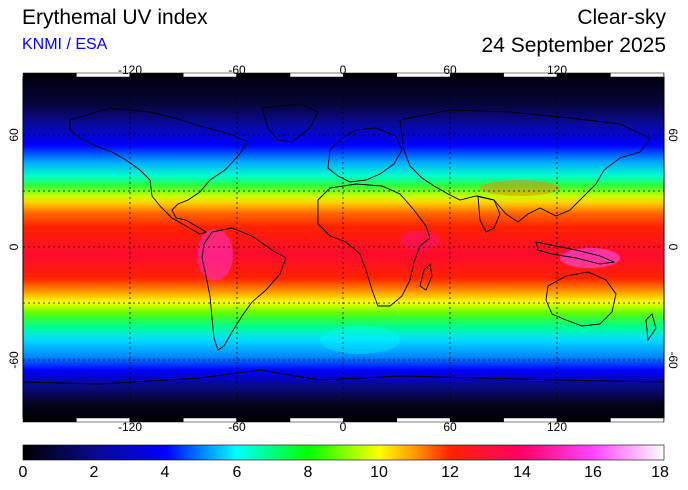 The image size is (688, 490). I want to click on sky-condition-label: Clear-sky, so click(621, 17).